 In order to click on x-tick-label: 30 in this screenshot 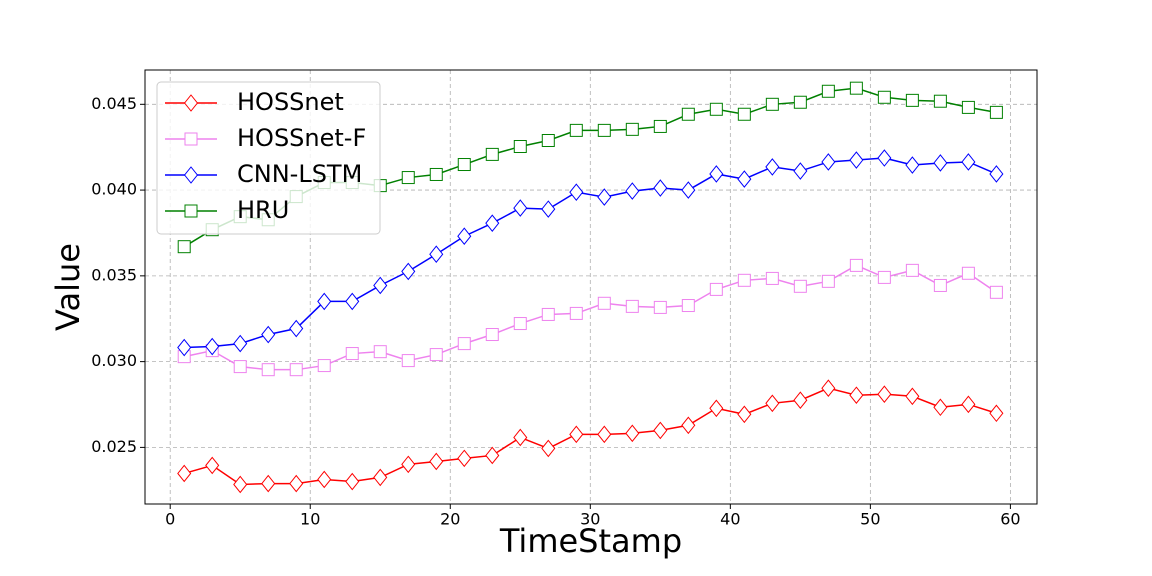, I will do `click(590, 519)`.